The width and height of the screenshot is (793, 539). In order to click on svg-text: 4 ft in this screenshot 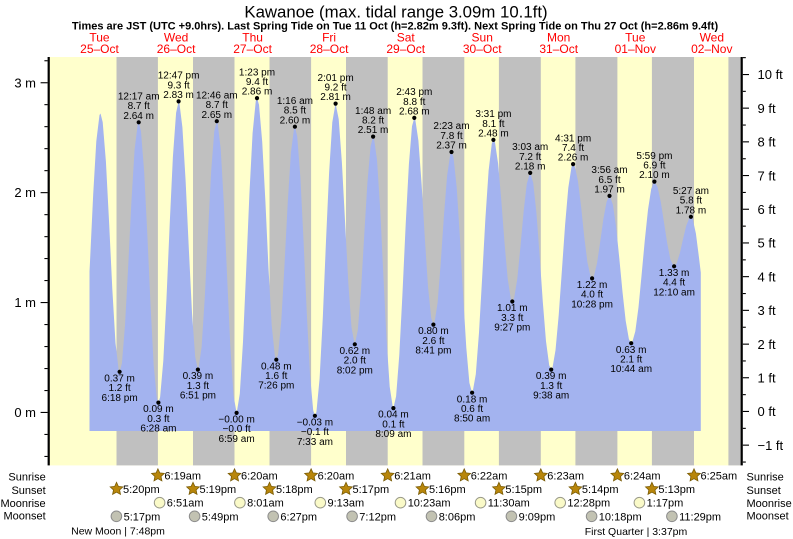, I will do `click(767, 276)`.